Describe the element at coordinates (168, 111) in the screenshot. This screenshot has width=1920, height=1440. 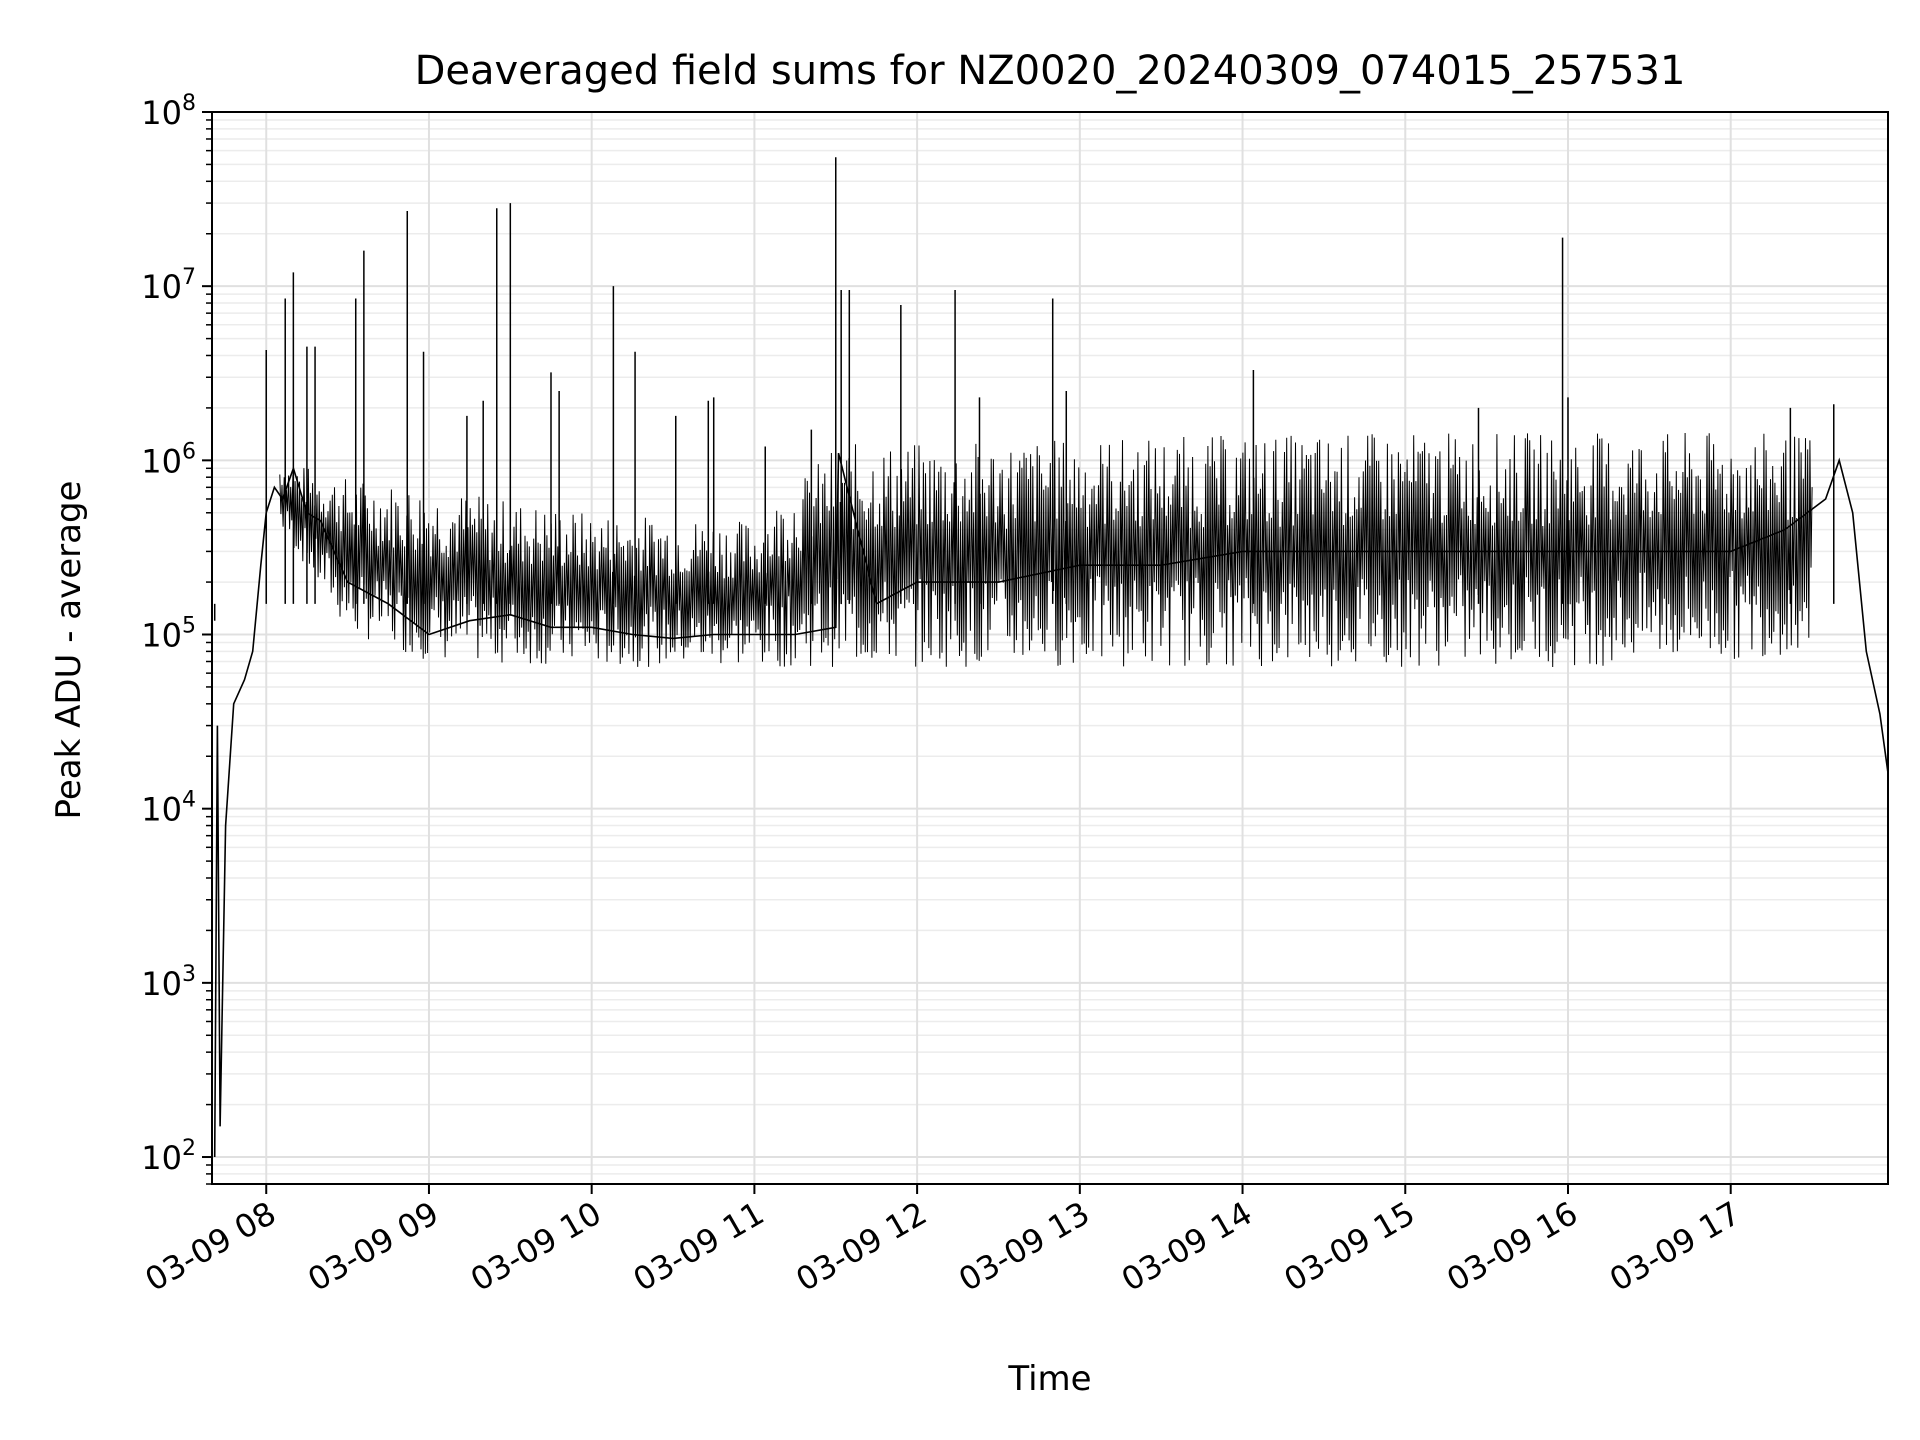
I see `y-tick-label: 108` at that location.